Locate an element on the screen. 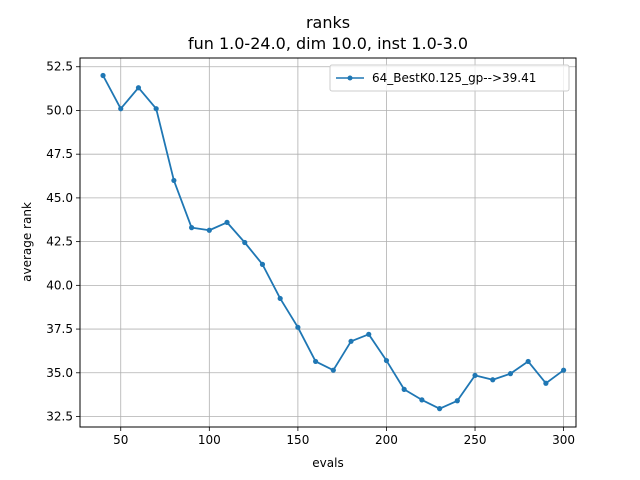 The image size is (640, 480). x-tick-label: 250 is located at coordinates (475, 440).